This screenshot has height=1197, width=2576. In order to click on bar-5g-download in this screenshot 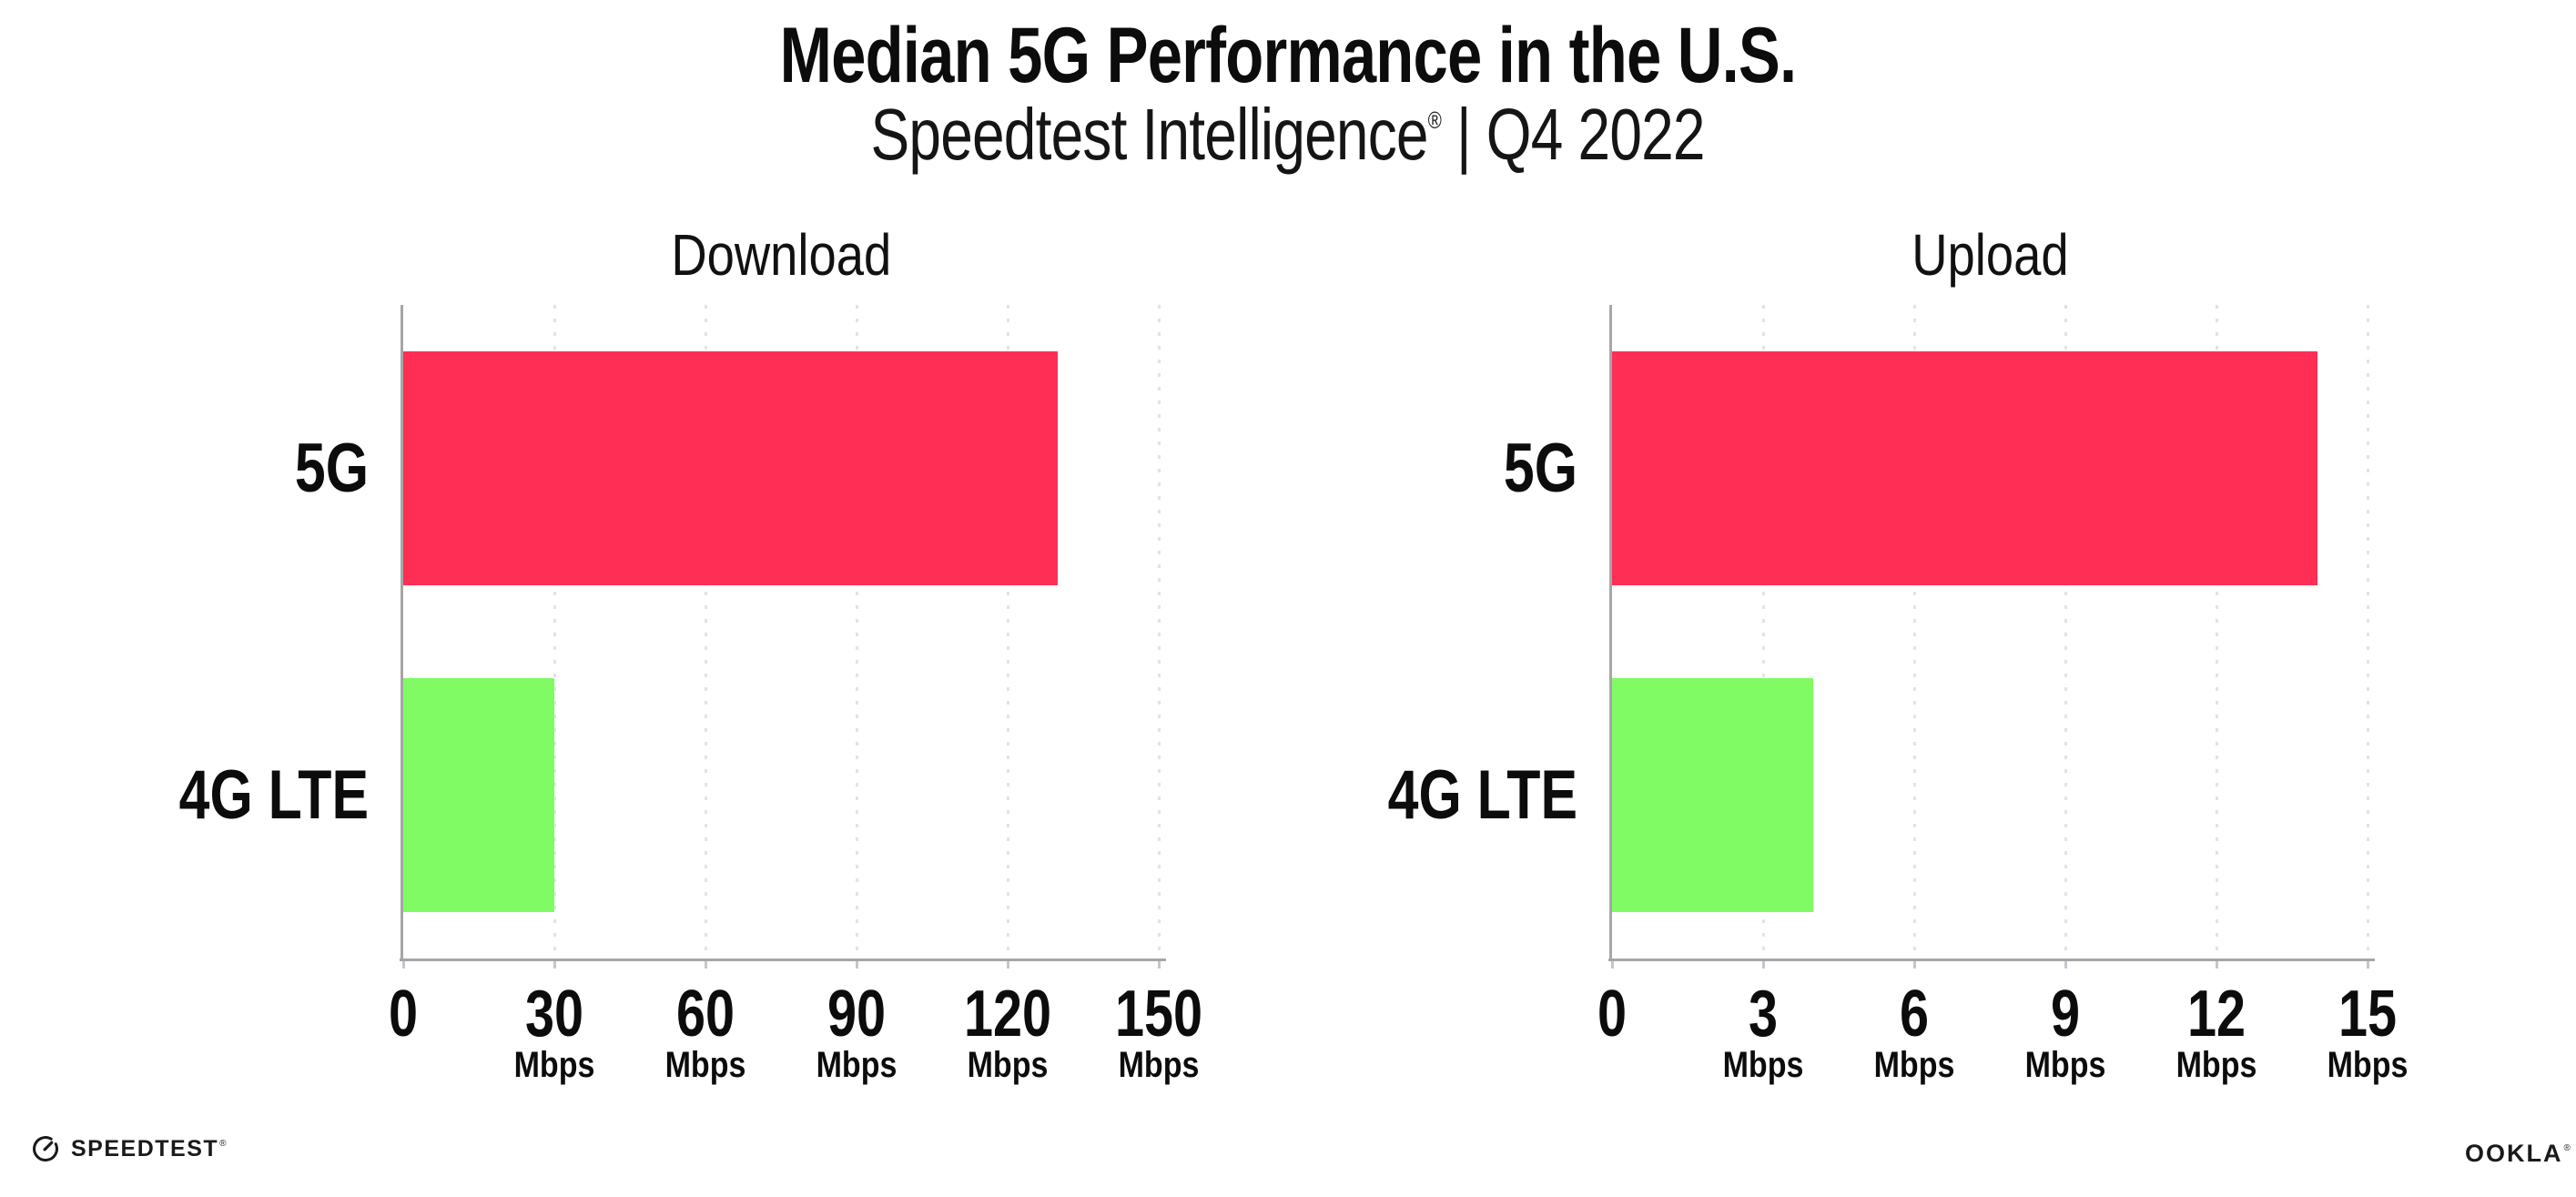, I will do `click(731, 468)`.